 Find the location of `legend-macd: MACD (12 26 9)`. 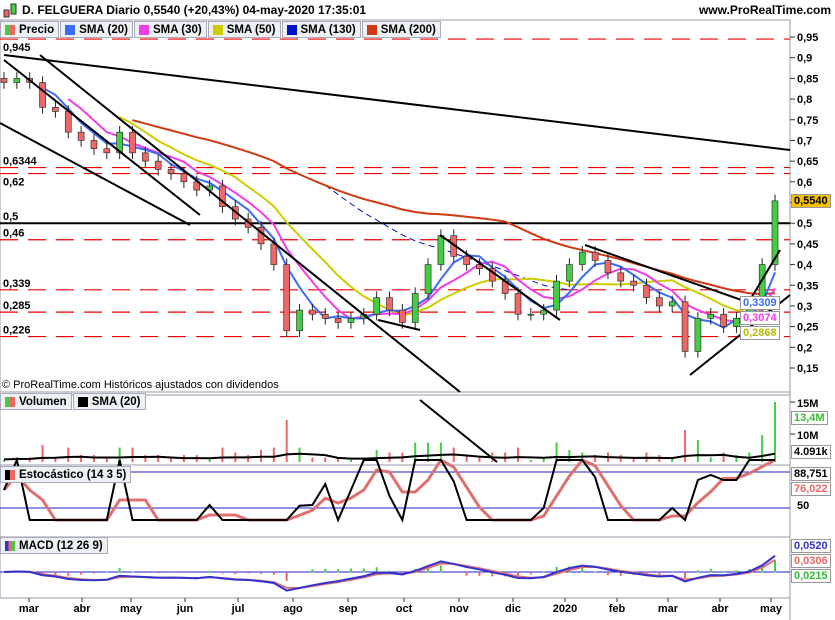

legend-macd: MACD (12 26 9) is located at coordinates (54, 545).